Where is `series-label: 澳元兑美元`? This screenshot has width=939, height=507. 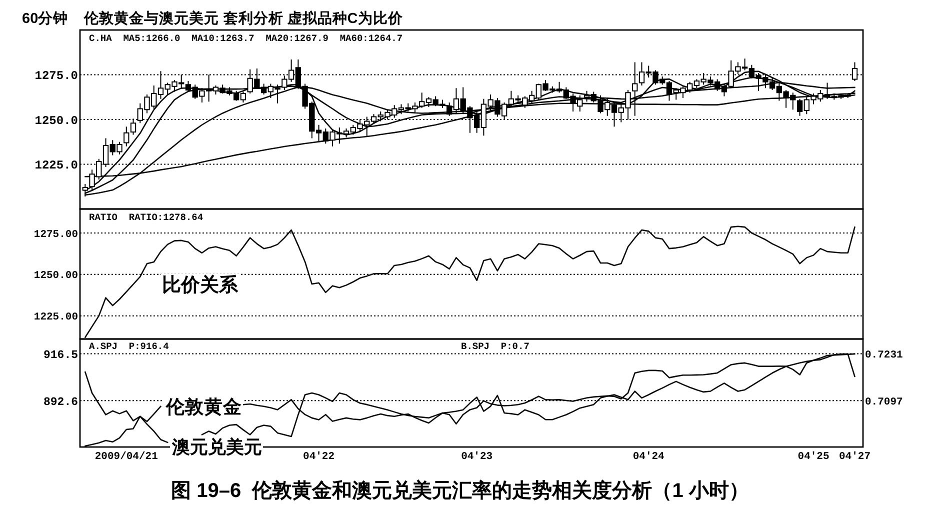
series-label: 澳元兑美元 is located at coordinates (216, 447).